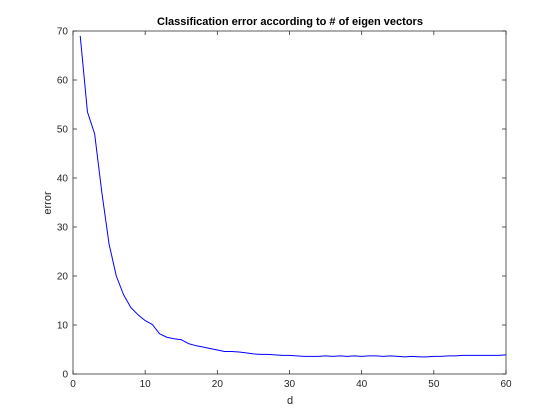  What do you see at coordinates (63, 228) in the screenshot?
I see `y-tick-label: 30` at bounding box center [63, 228].